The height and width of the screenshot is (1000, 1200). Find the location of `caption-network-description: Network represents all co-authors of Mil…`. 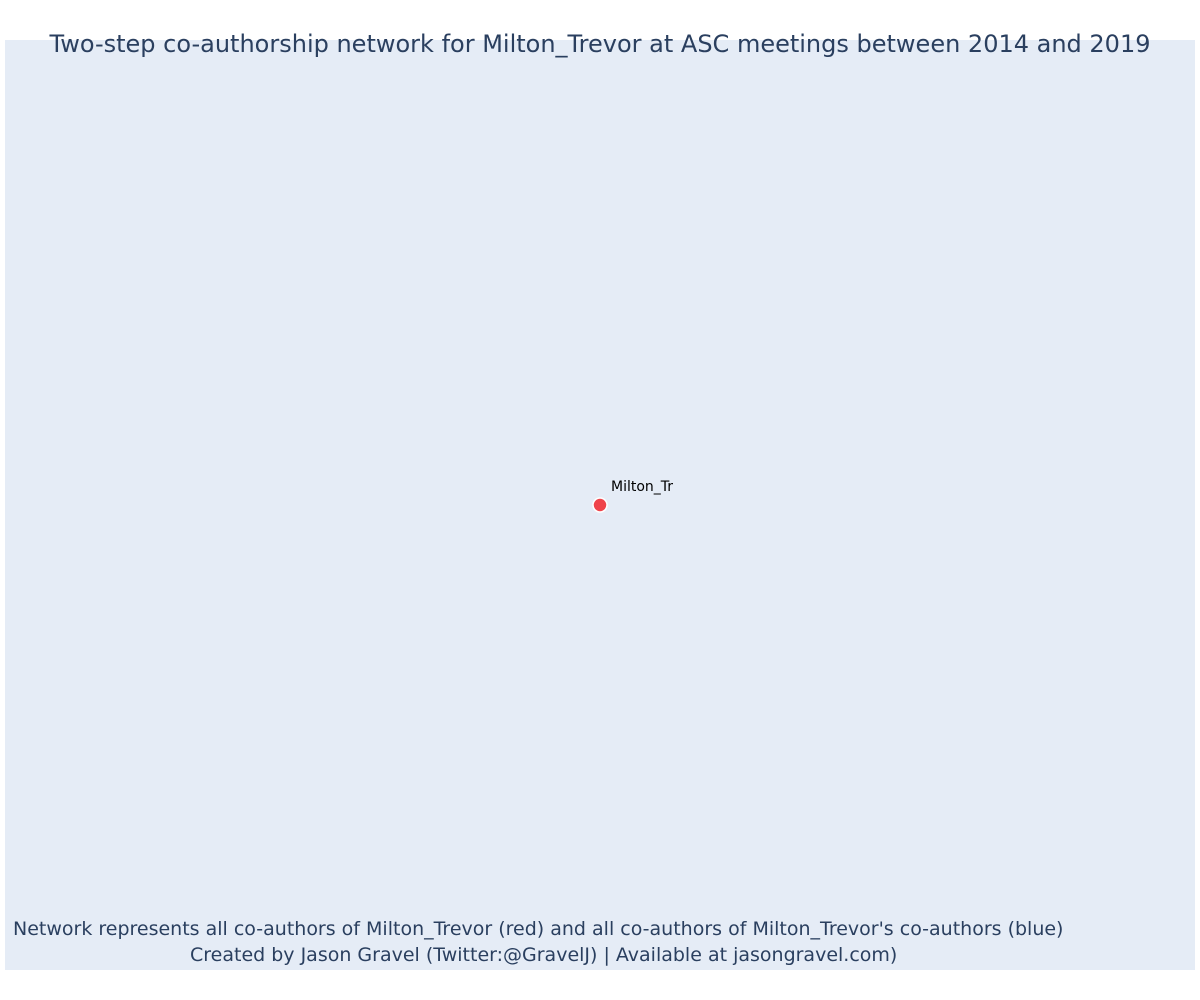

caption-network-description: Network represents all co-authors of Mil… is located at coordinates (538, 929).